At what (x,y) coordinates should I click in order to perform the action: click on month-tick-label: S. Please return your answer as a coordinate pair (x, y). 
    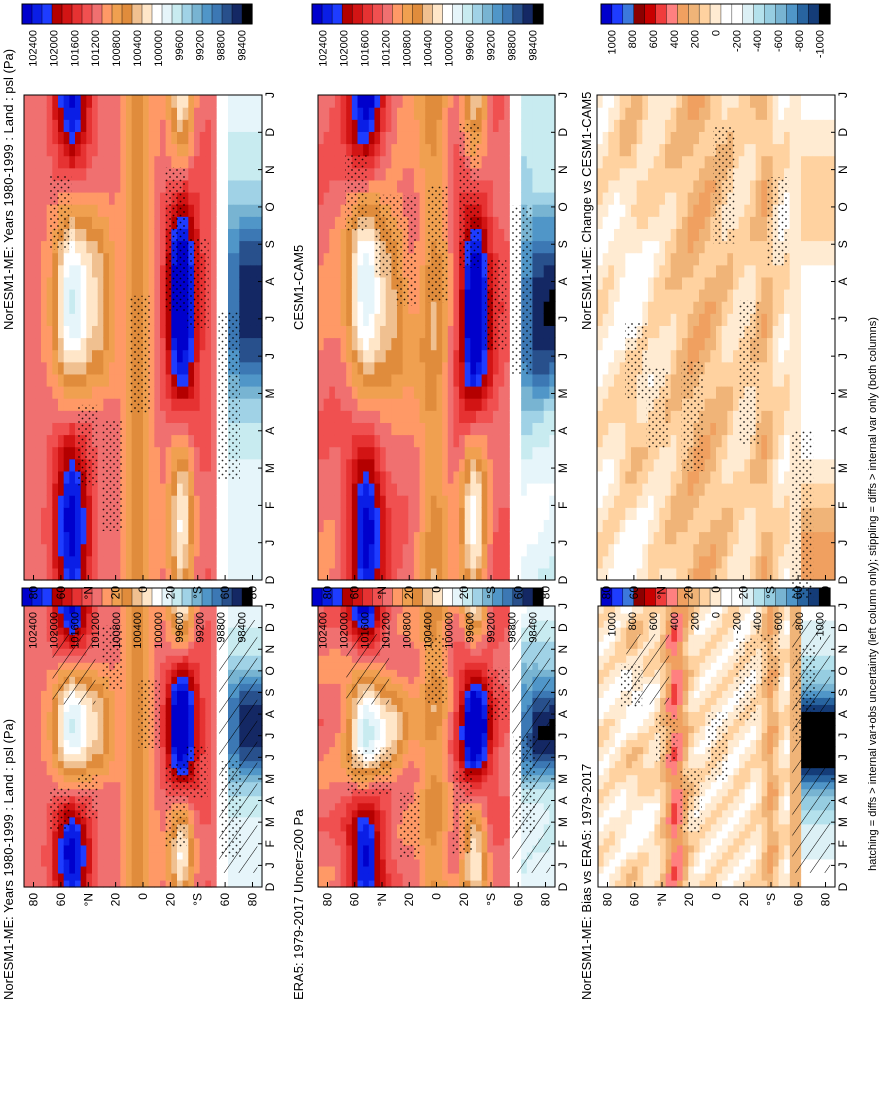
    Looking at the image, I should click on (270, 692).